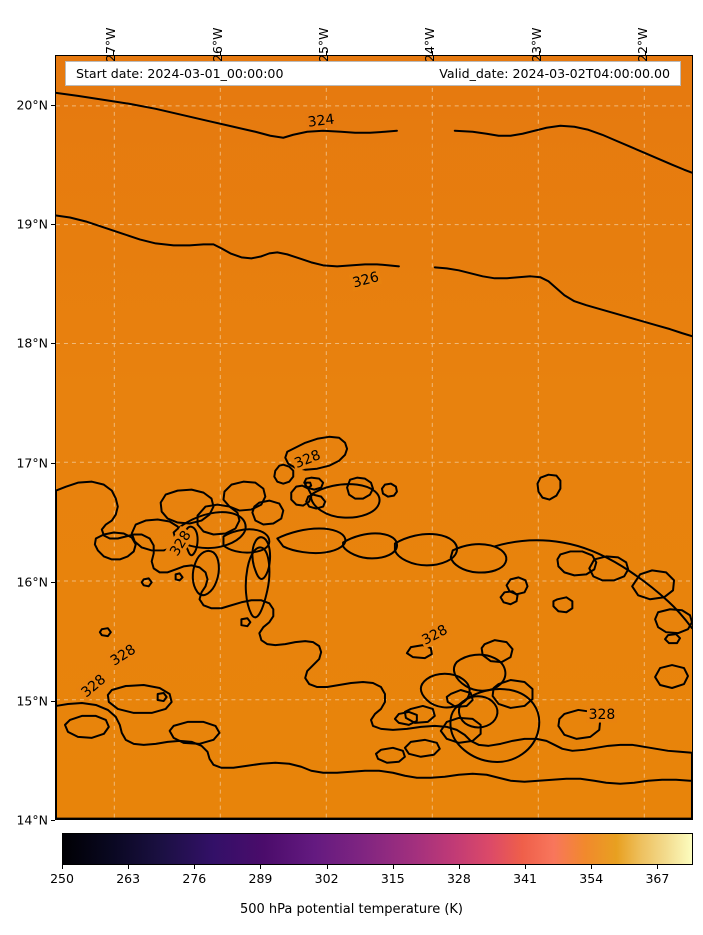 The image size is (703, 935). What do you see at coordinates (314, 483) in the screenshot?
I see `contour-path-328-cell-c` at bounding box center [314, 483].